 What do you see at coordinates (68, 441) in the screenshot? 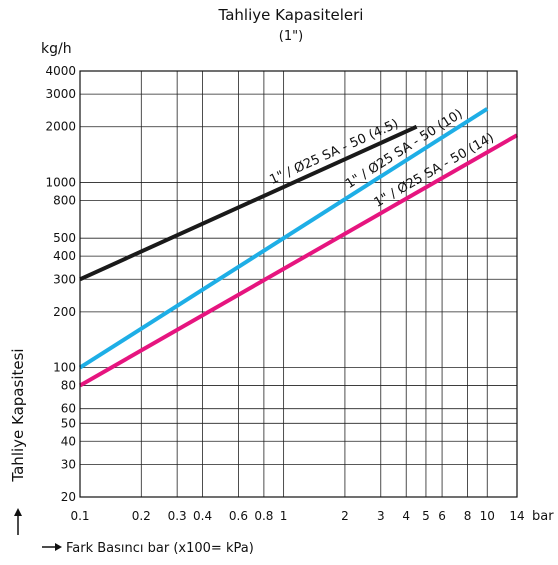
I see `y-tick-label: 40` at bounding box center [68, 441].